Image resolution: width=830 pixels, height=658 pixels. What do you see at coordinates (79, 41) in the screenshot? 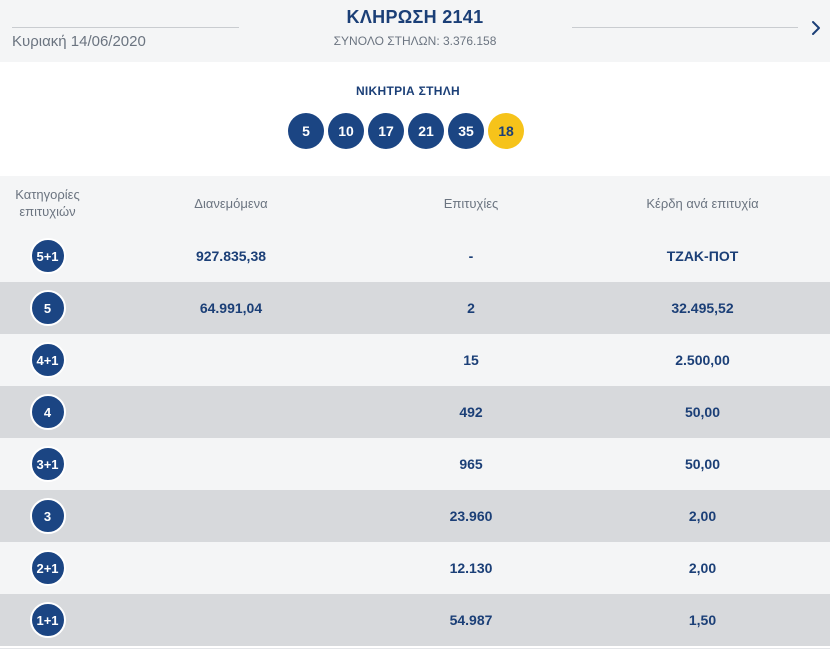
I see `draw-date: Κυριακή 14/06/2020` at bounding box center [79, 41].